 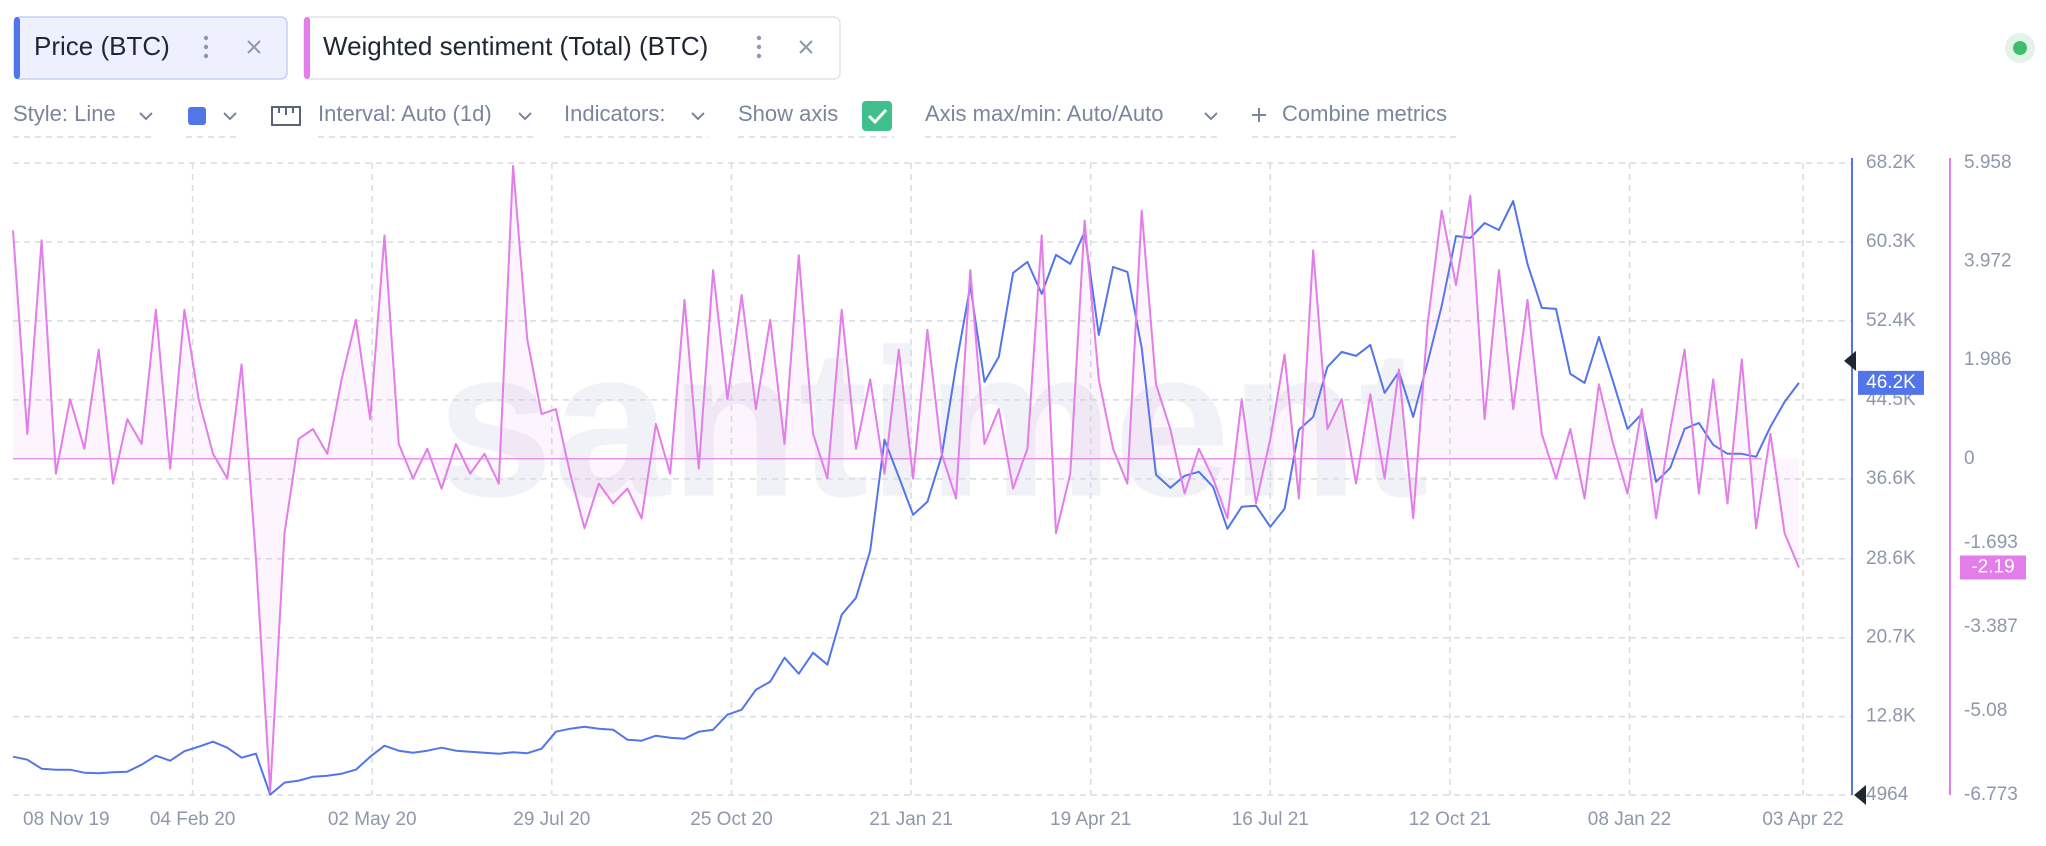 I want to click on current-value-label: -2.19, so click(x=1992, y=567).